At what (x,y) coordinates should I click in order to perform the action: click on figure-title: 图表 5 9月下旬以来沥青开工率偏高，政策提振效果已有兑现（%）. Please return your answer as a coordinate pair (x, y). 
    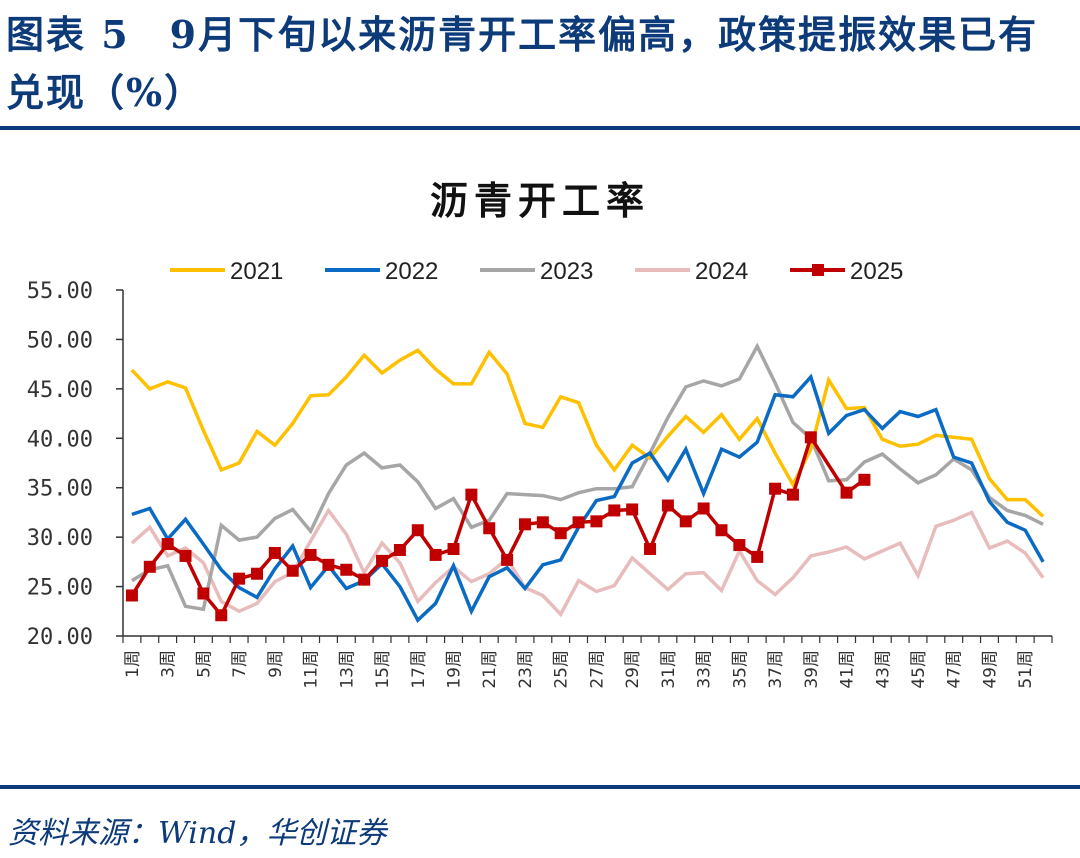
    Looking at the image, I should click on (522, 63).